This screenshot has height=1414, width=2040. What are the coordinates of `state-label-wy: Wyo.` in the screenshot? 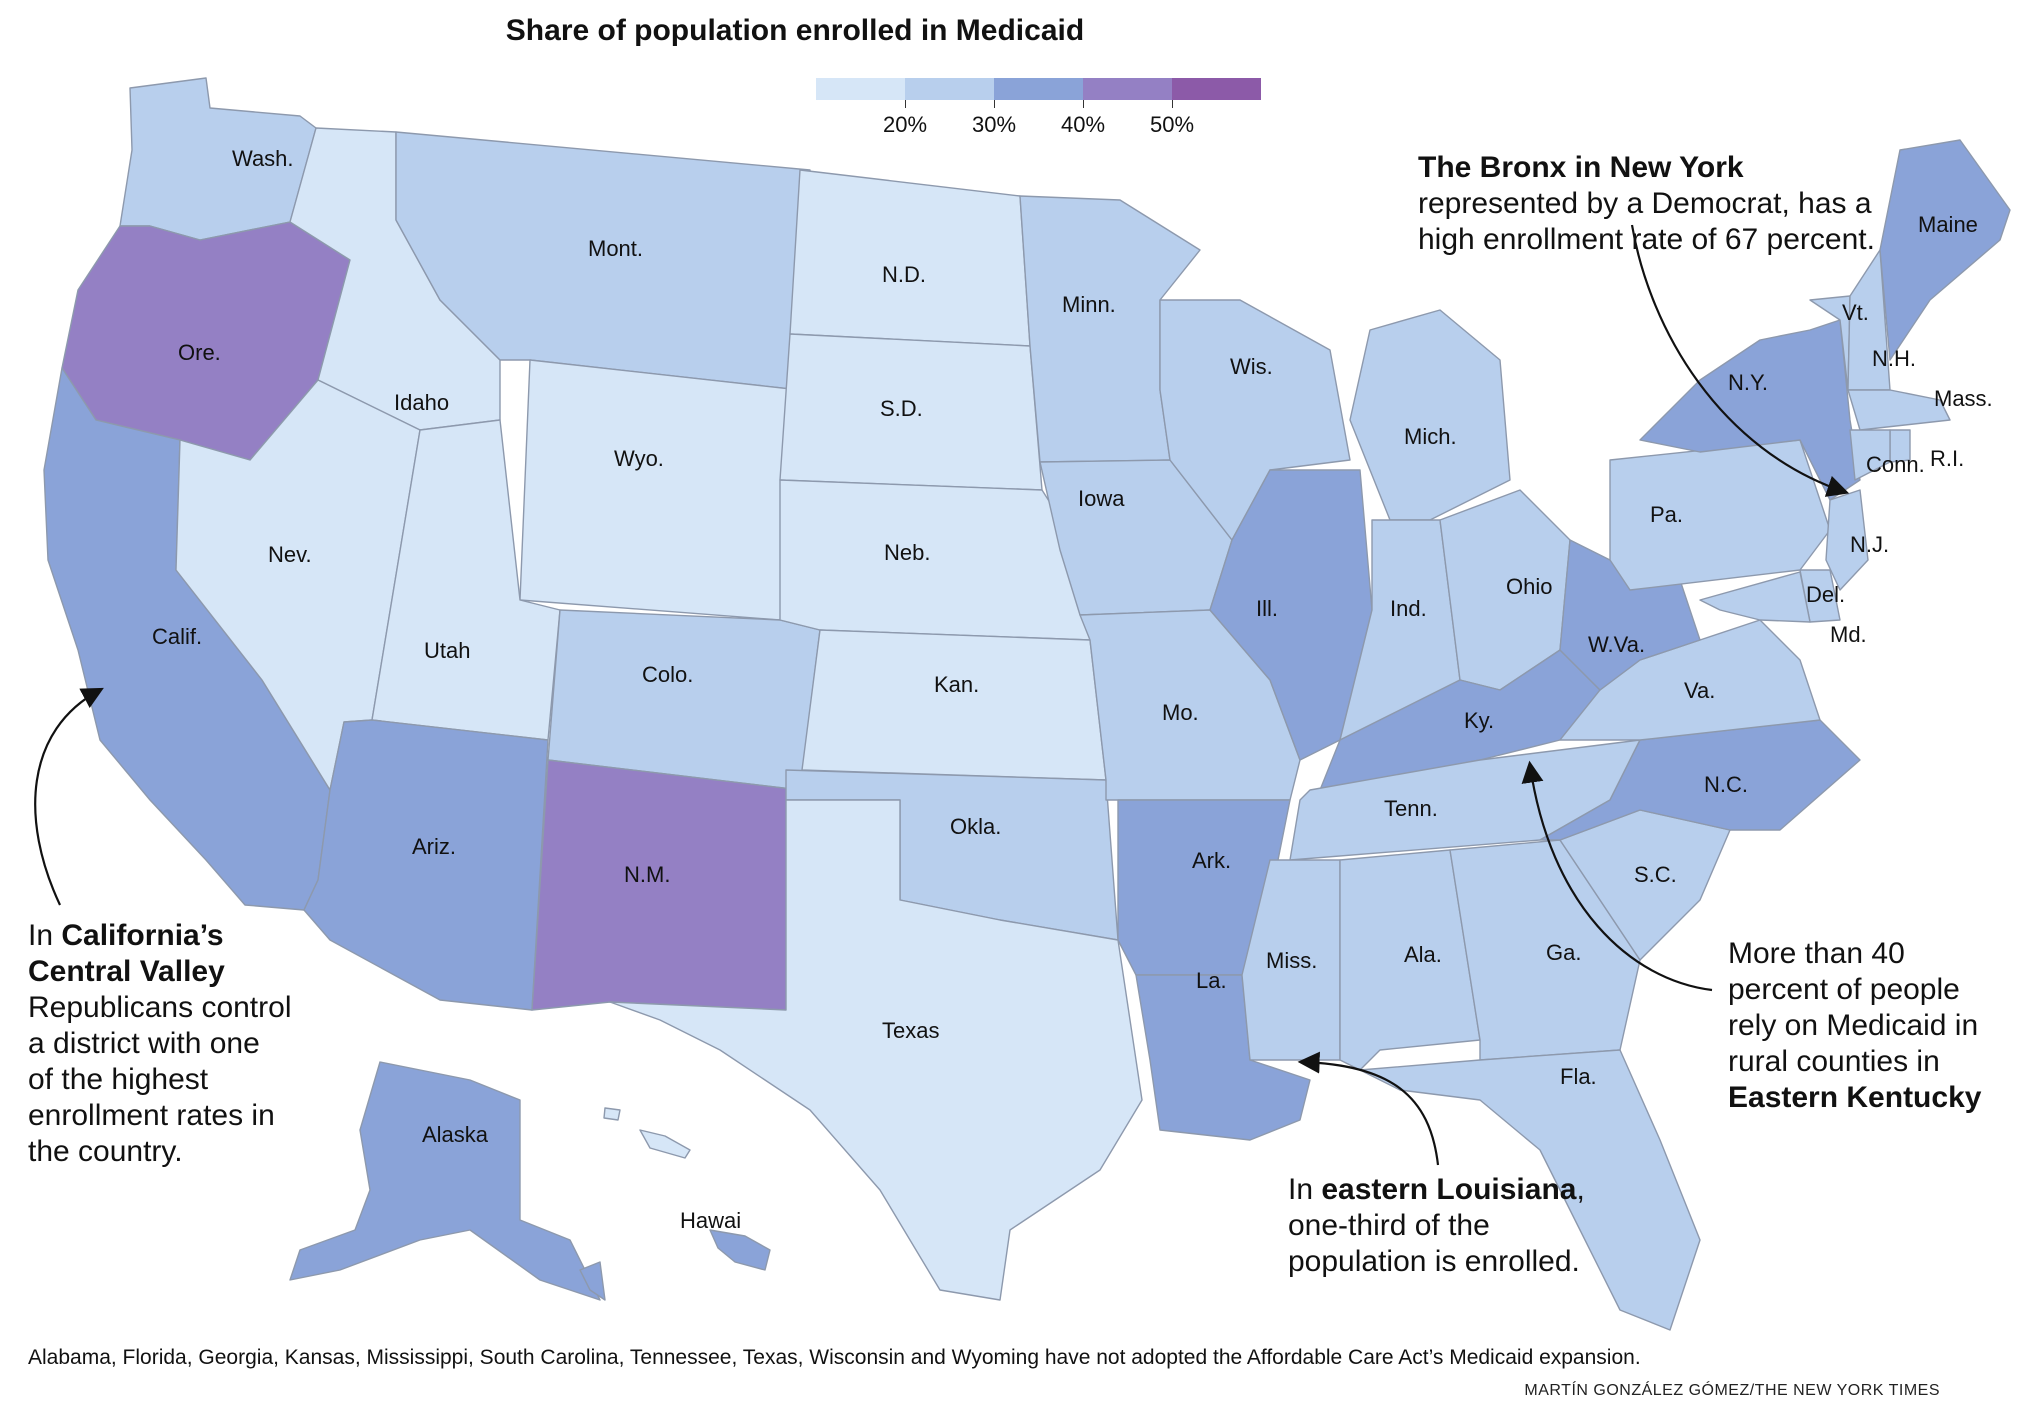 It's located at (639, 458).